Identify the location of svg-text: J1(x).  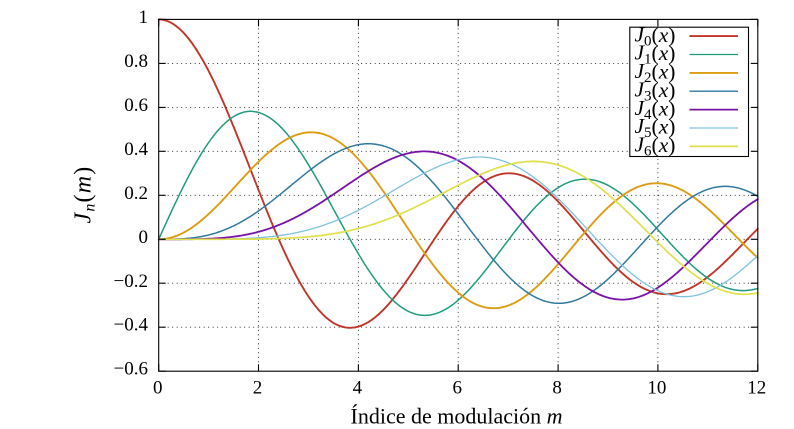
(655, 54).